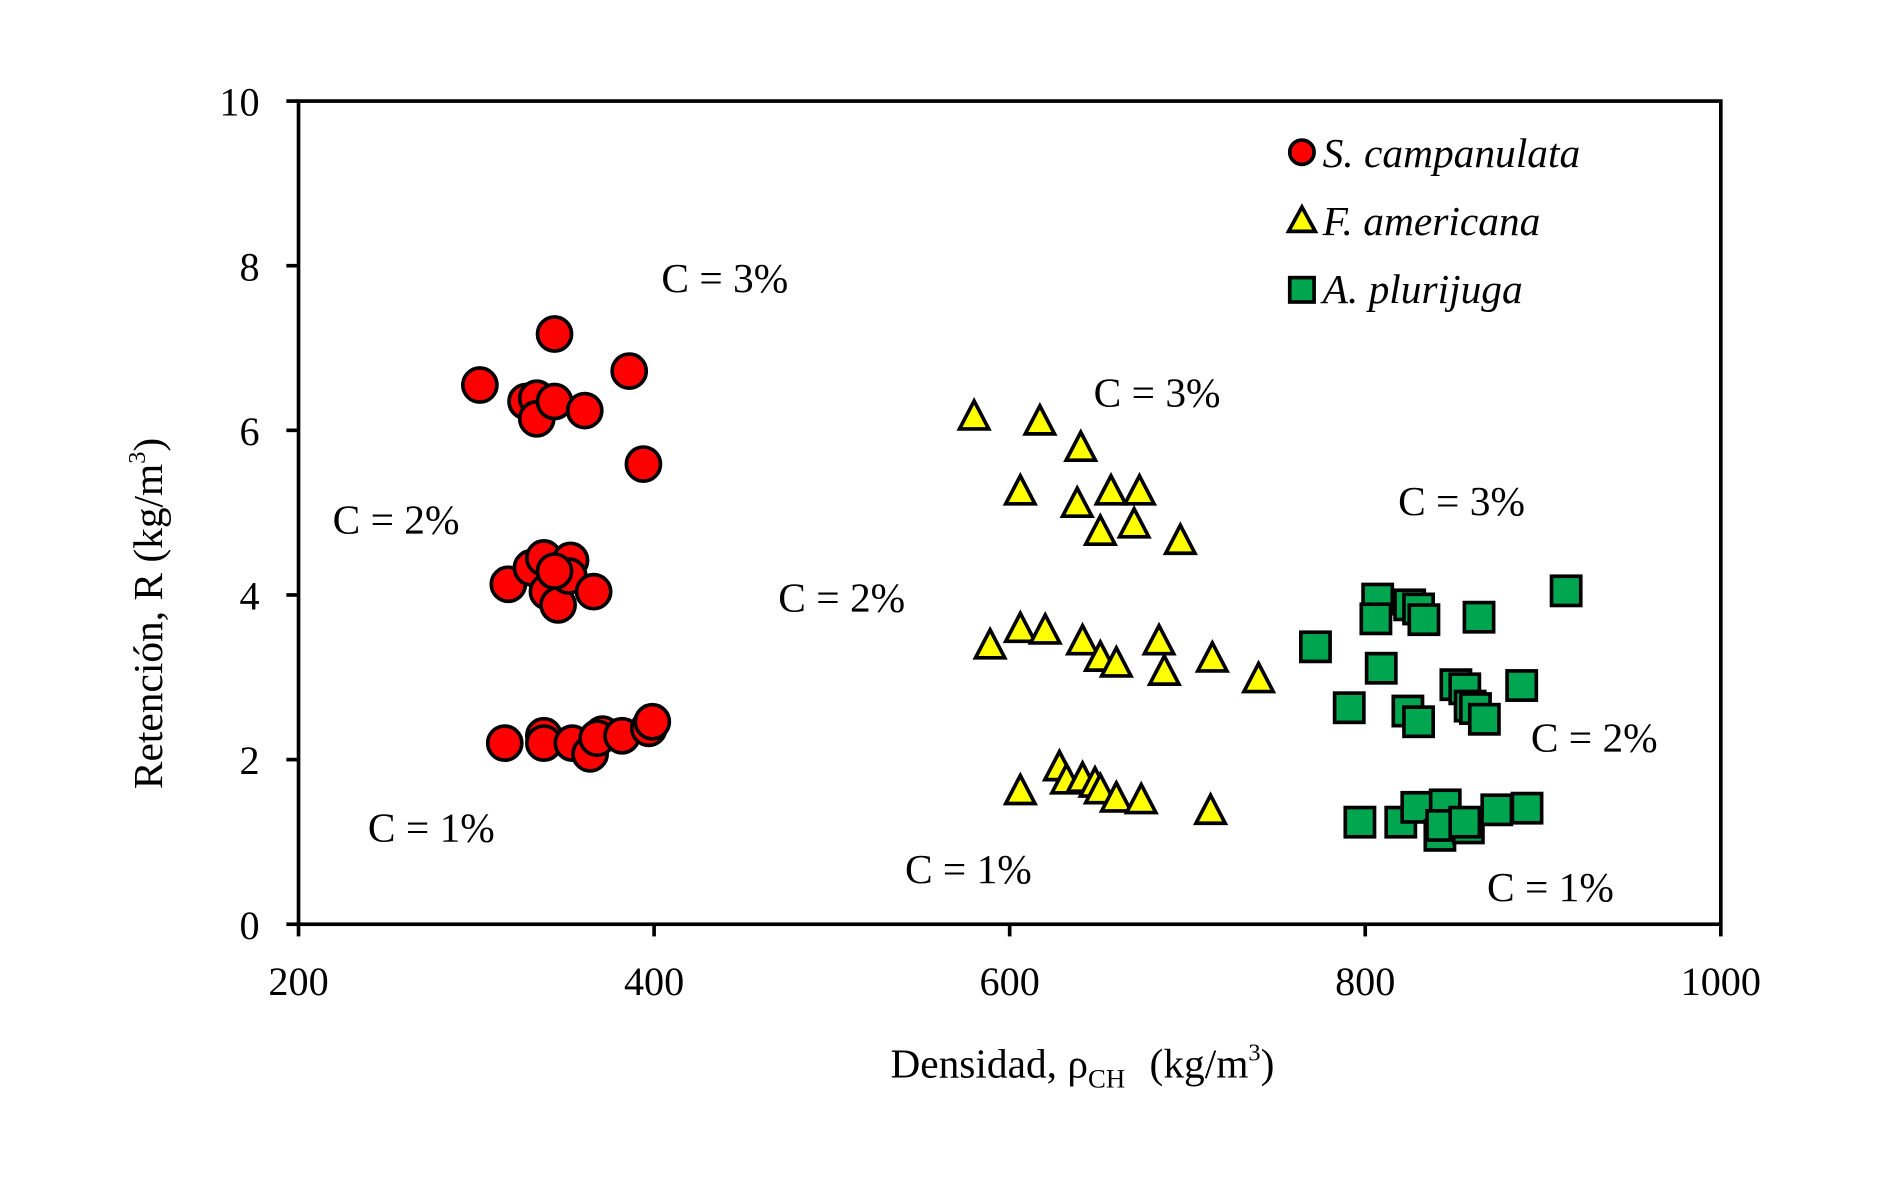 The height and width of the screenshot is (1197, 1900). I want to click on annotation-americana-2: C = 2%, so click(841, 597).